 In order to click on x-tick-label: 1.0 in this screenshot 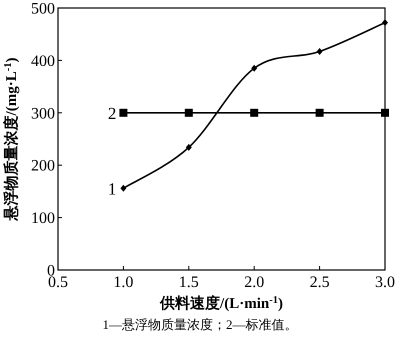, I will do `click(123, 282)`.